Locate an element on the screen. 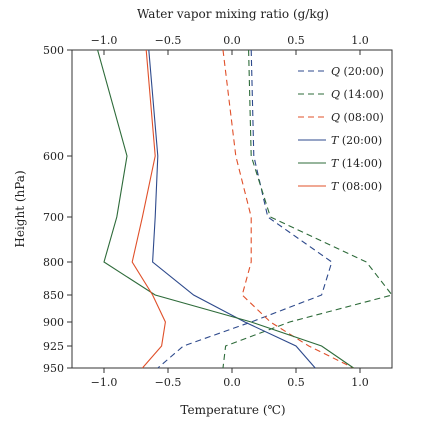 This screenshot has width=426, height=424. bottom-axis-ticks: −1.0 −0.5 0.0 0.5 1.0 is located at coordinates (230, 378).